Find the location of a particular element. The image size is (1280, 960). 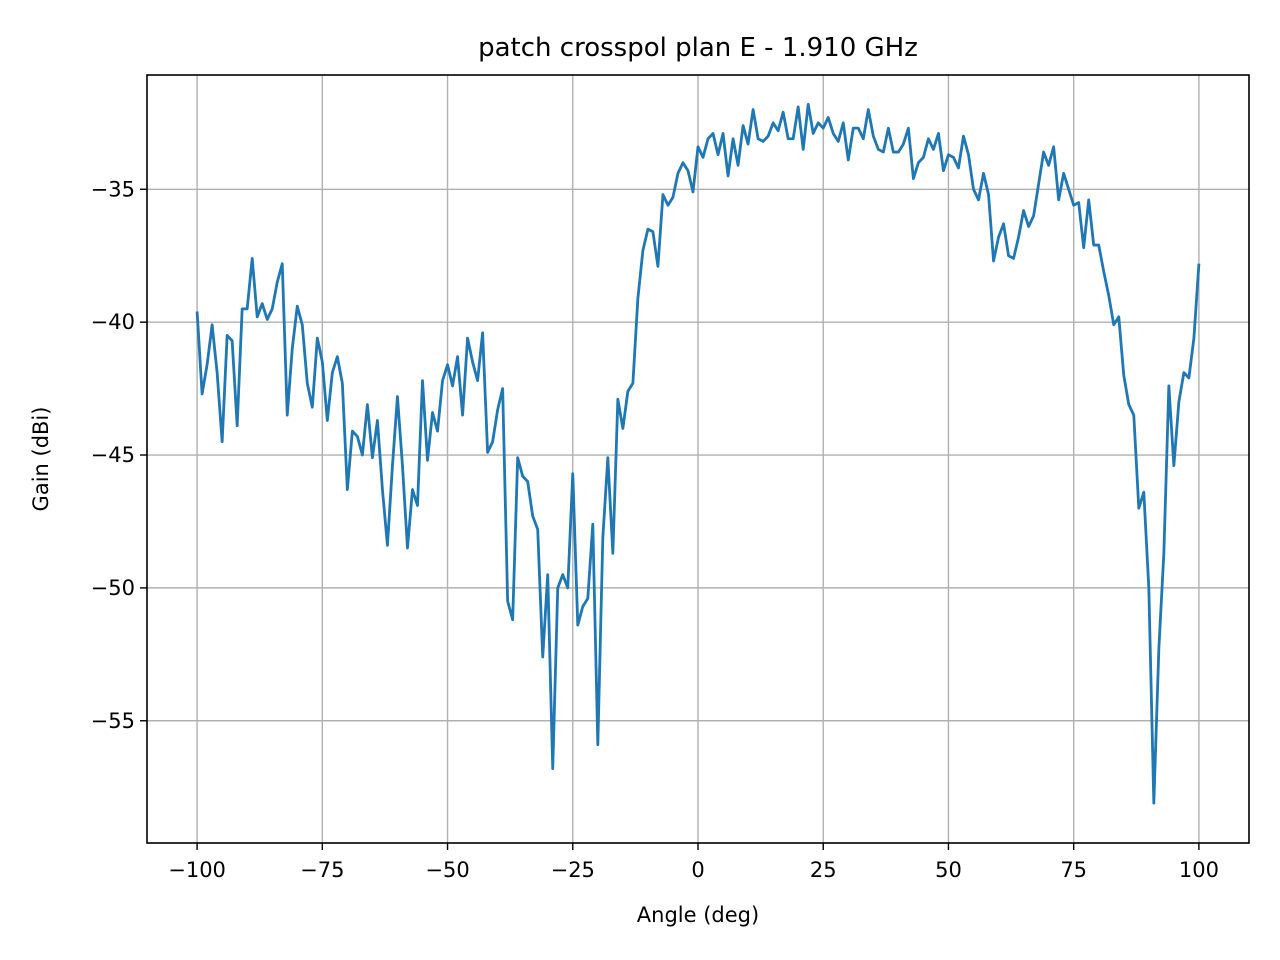

x-axis: −100 −75 −50 −25 0 25 50 75 100 is located at coordinates (693, 862).